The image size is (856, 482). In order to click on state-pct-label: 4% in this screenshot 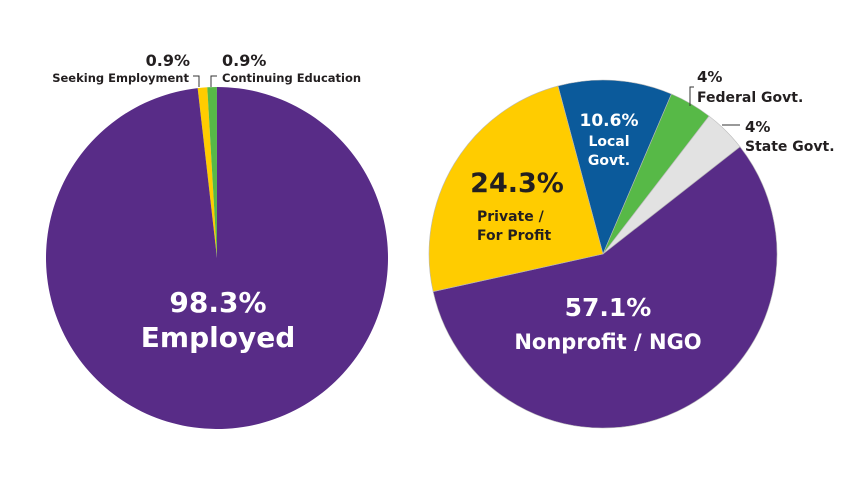, I will do `click(757, 127)`.